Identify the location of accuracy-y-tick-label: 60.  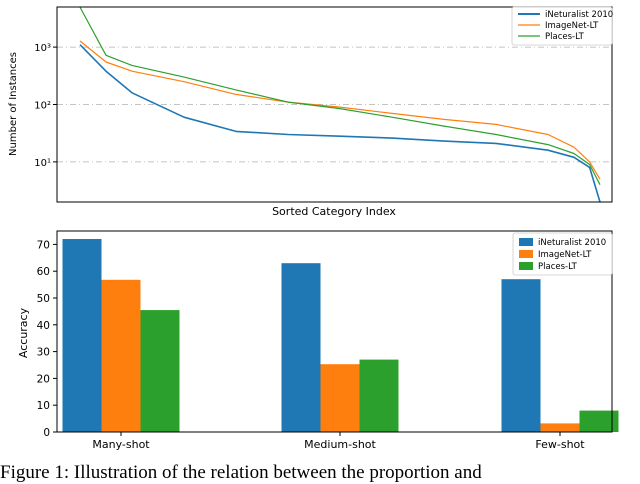
(43, 272).